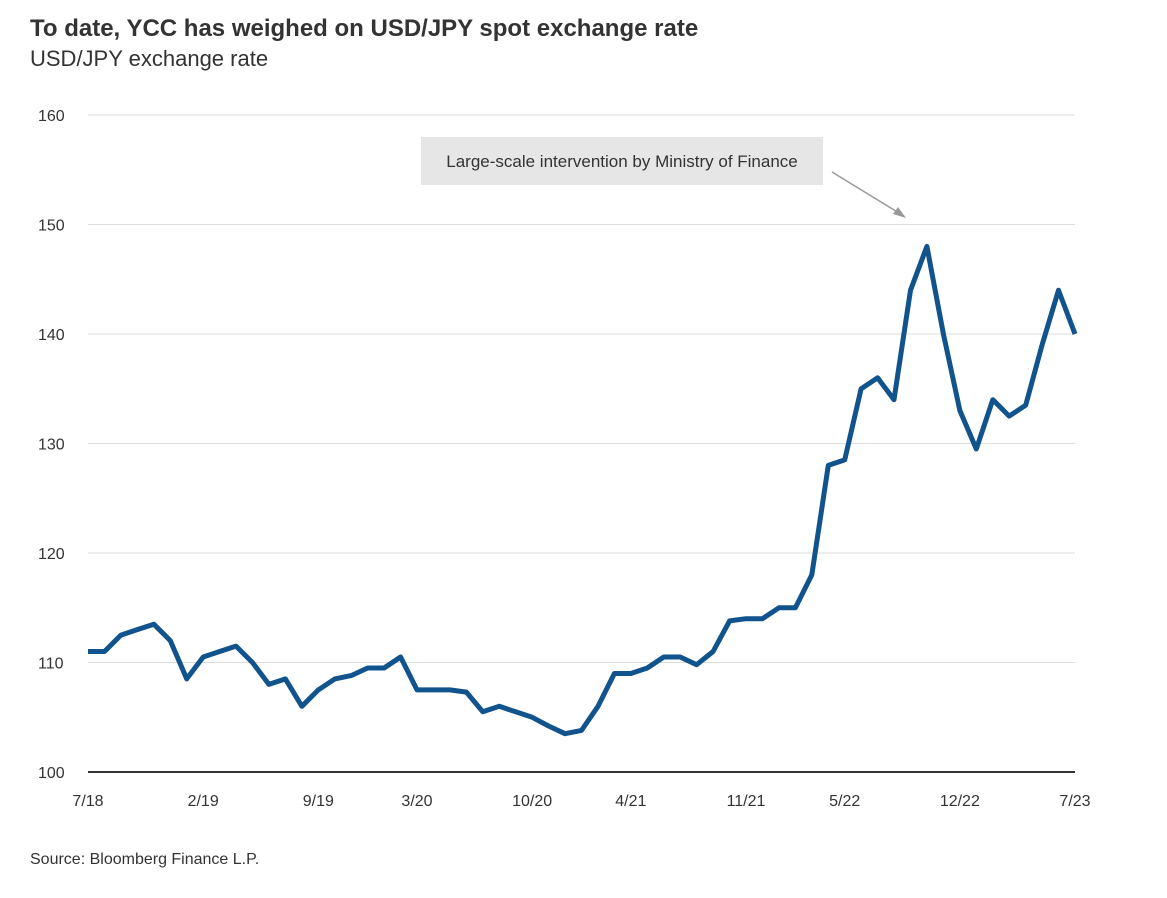 The width and height of the screenshot is (1167, 898). What do you see at coordinates (87, 801) in the screenshot?
I see `x-tick-label: 7/18` at bounding box center [87, 801].